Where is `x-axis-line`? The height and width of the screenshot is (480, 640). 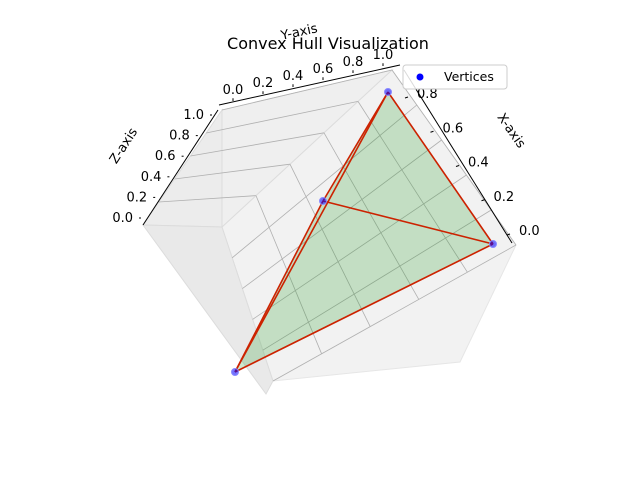
x-axis-line is located at coordinates (458, 156).